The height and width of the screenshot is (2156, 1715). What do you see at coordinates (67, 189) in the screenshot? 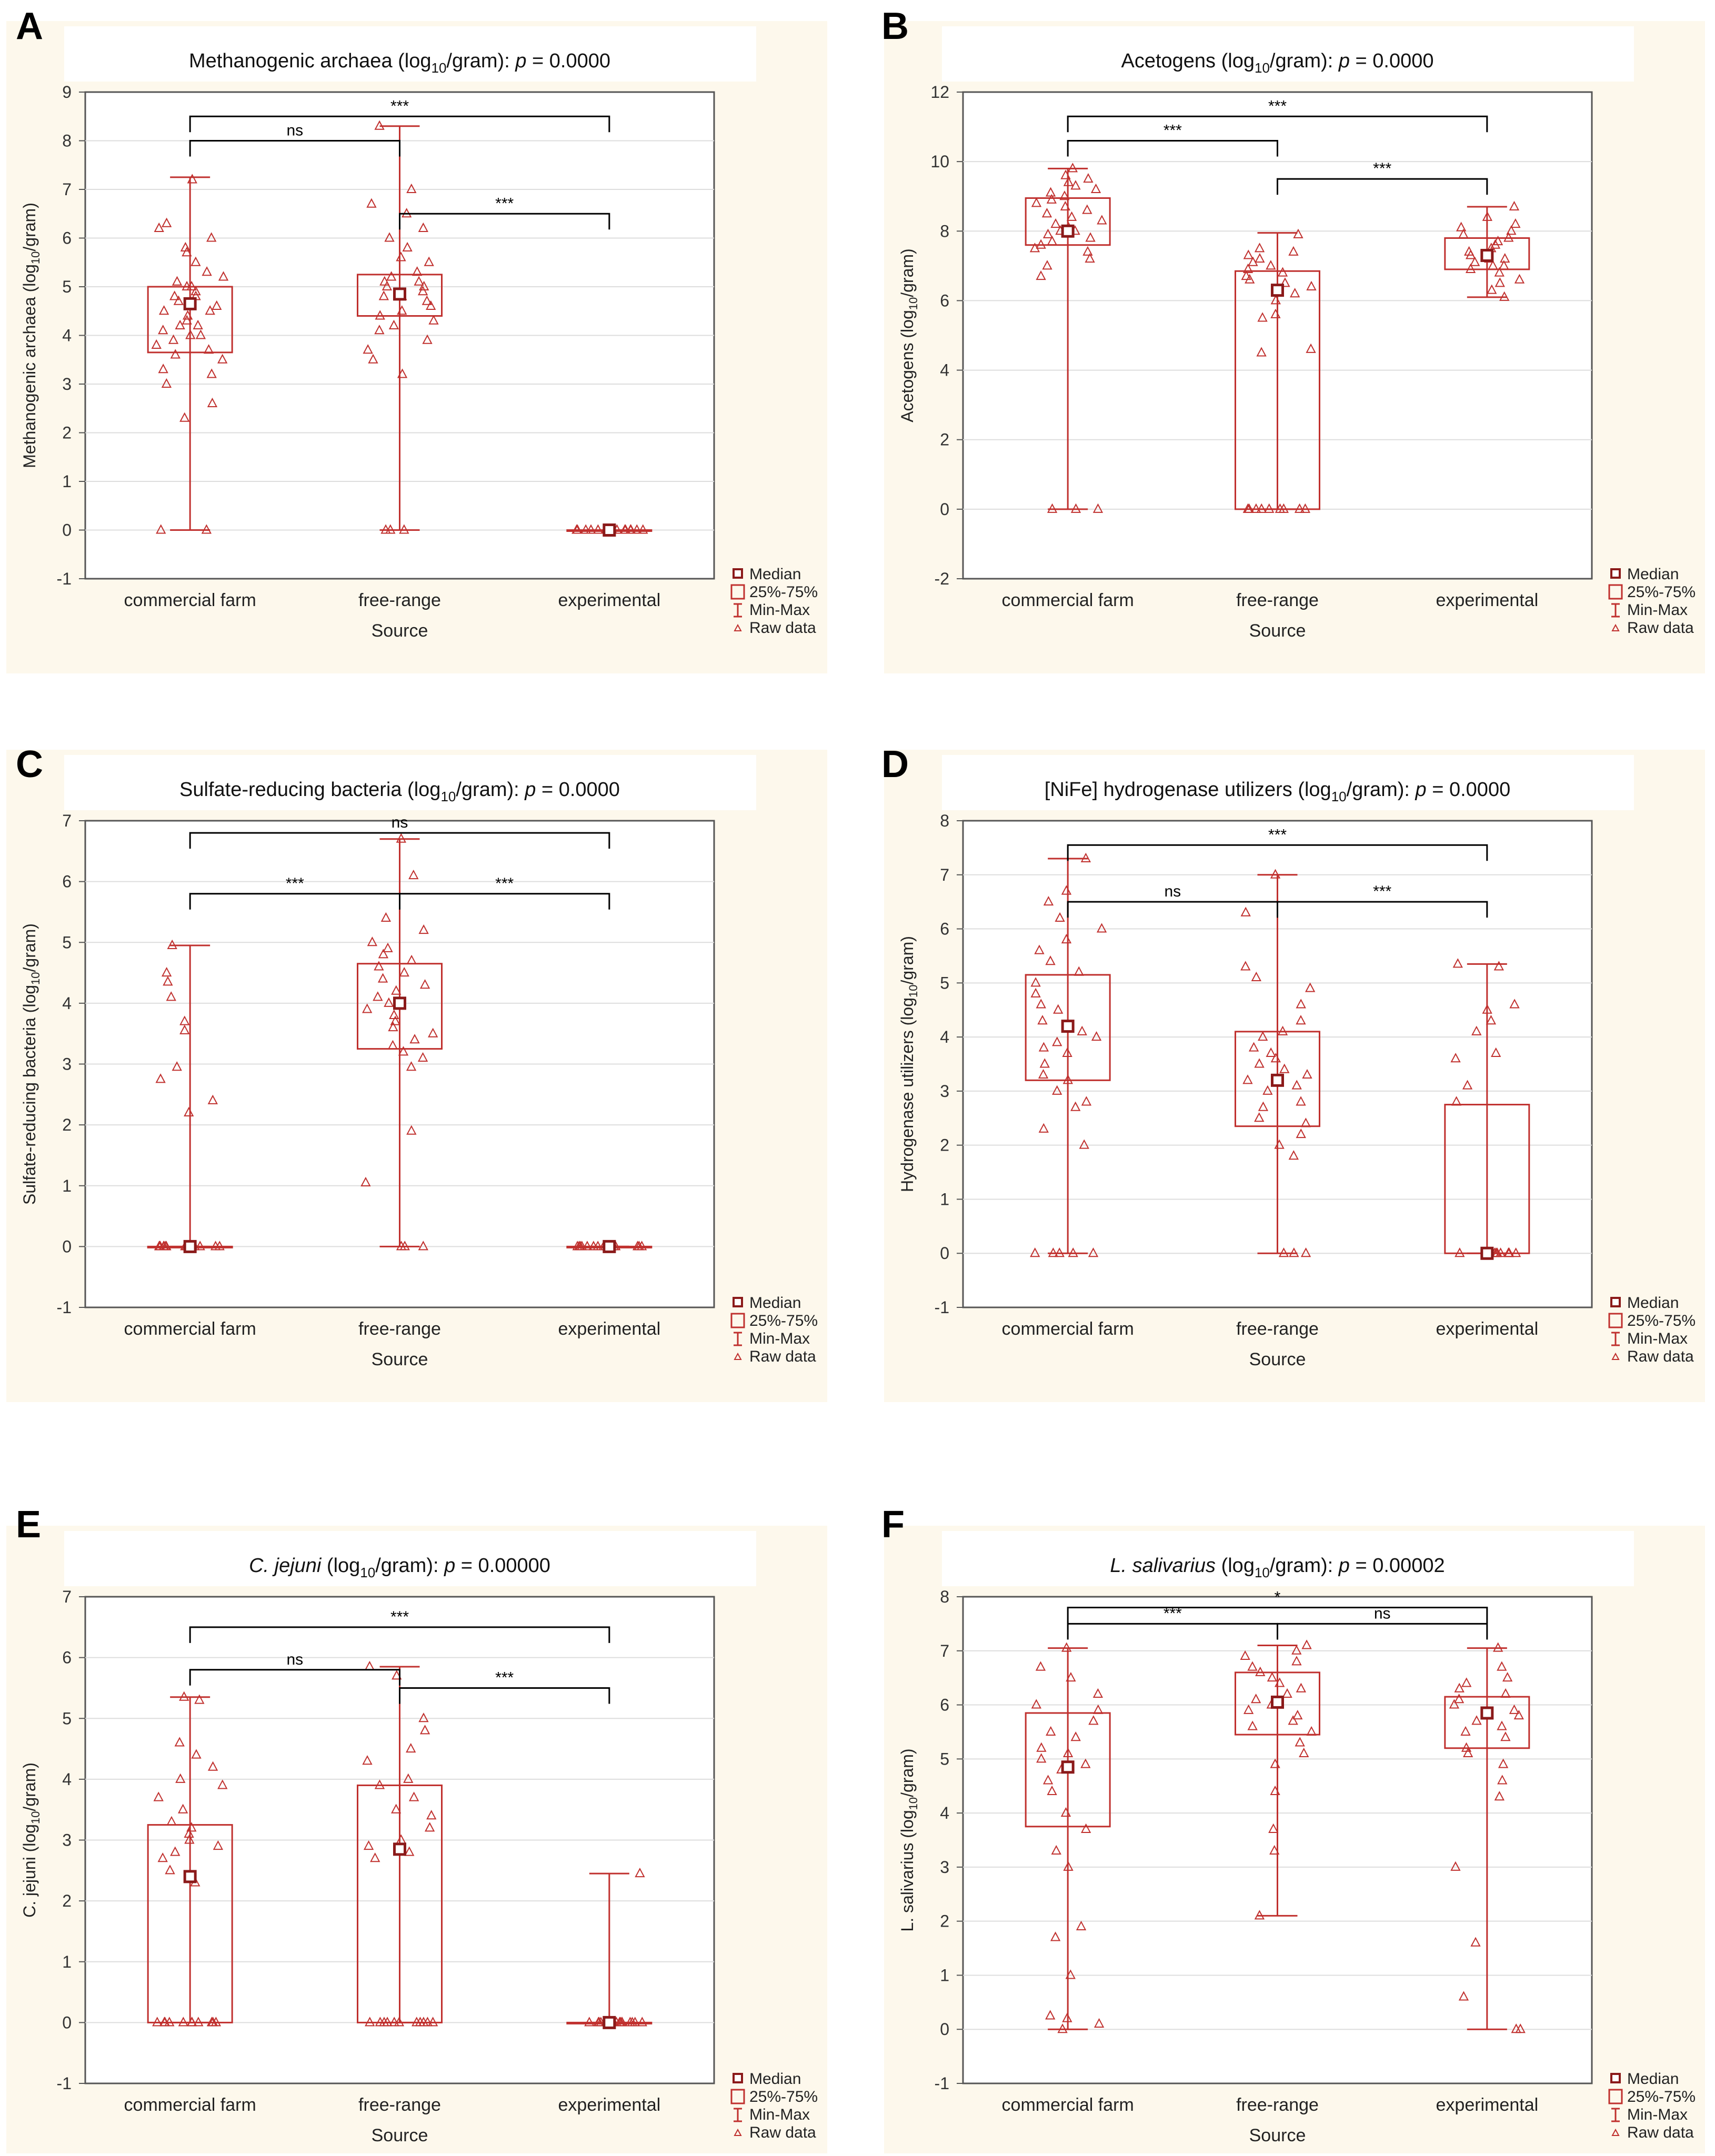
I see `y-tick-label: 7` at bounding box center [67, 189].